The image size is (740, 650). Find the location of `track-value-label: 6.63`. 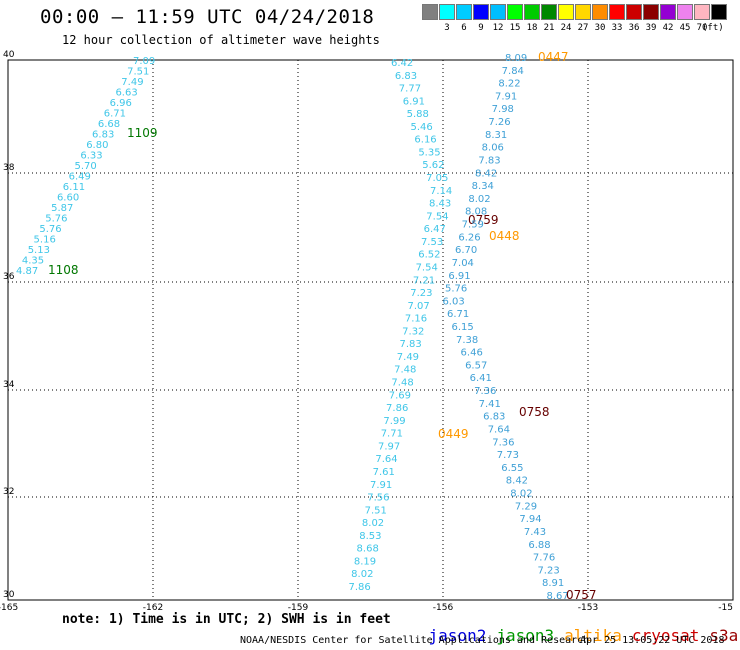

track-value-label: 6.63 is located at coordinates (126, 93).